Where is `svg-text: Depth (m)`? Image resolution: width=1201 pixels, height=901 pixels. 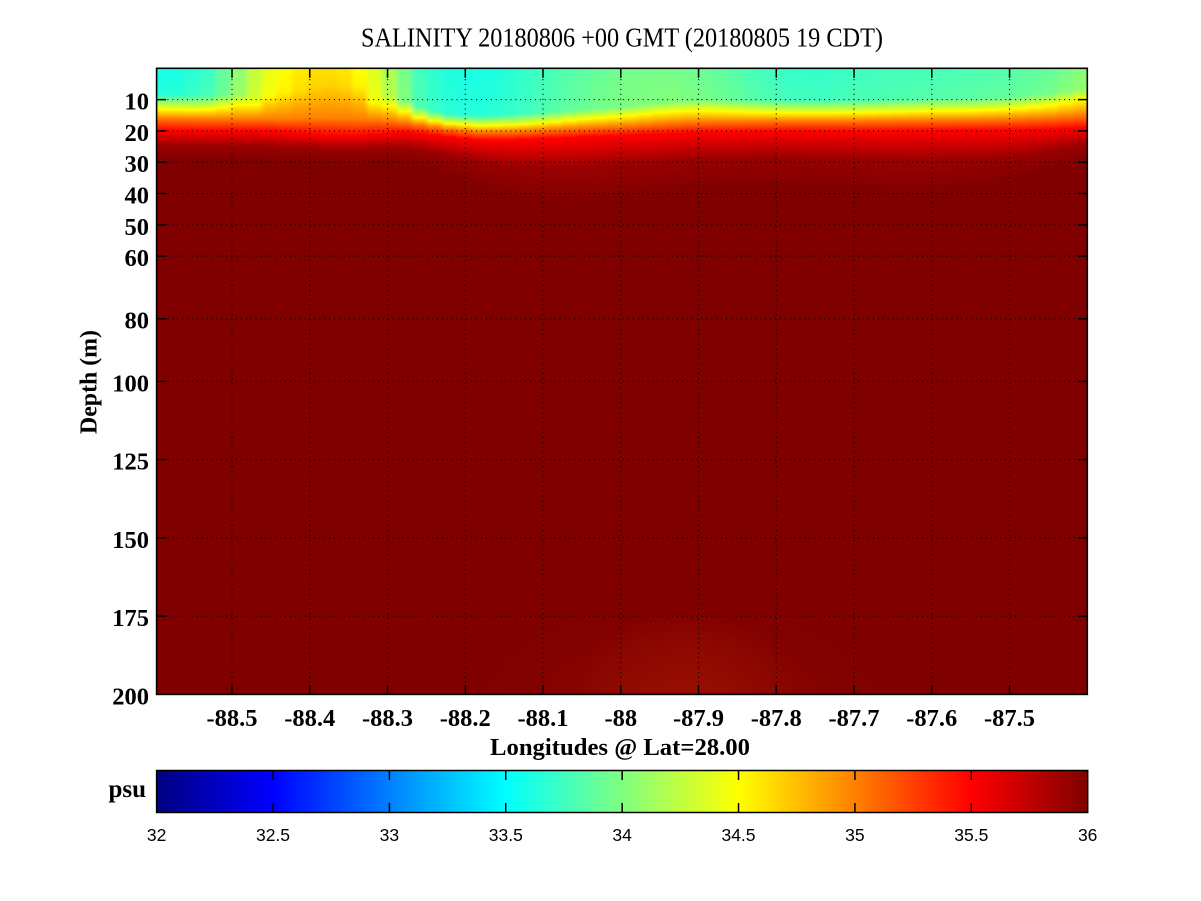
svg-text: Depth (m) is located at coordinates (88, 382).